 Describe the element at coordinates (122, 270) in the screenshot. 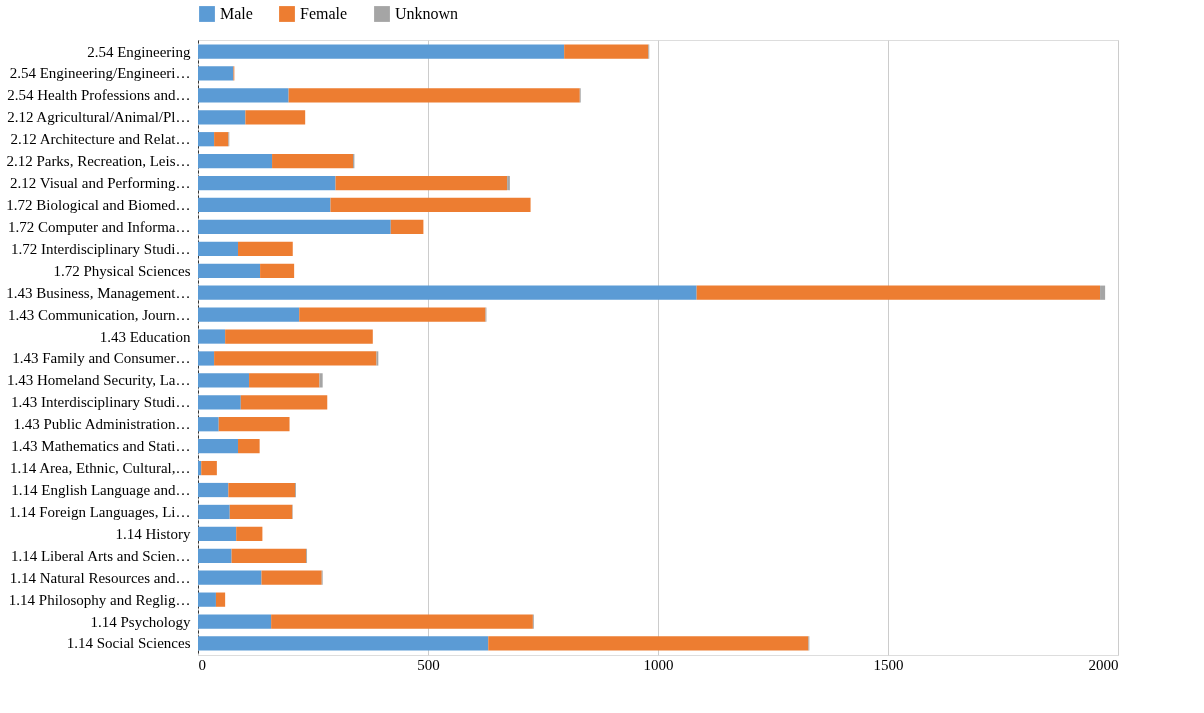

I see `y-tick-label: 1.72 Physical Sciences` at that location.